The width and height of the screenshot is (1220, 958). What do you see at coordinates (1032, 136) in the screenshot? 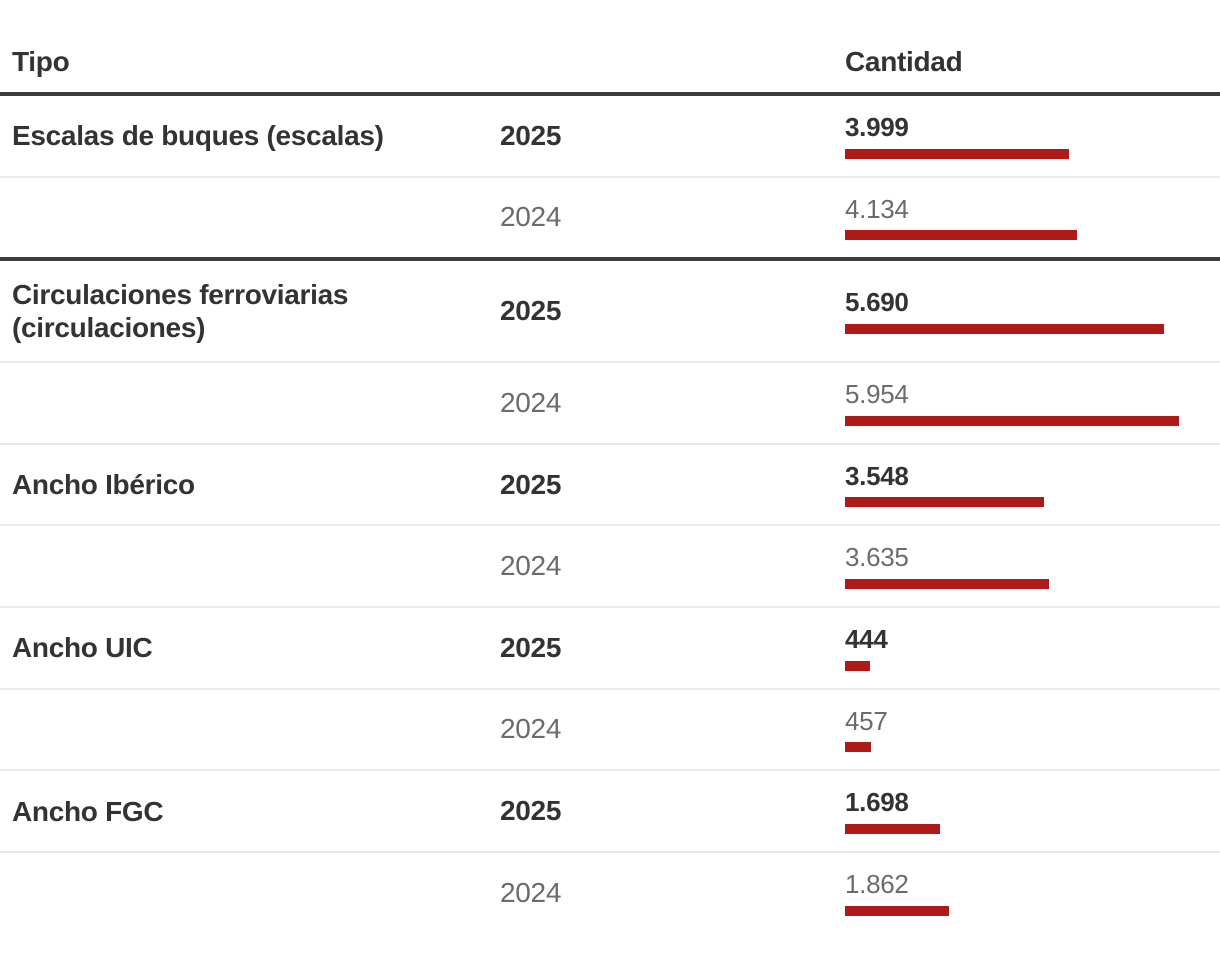
I see `value-cell: 3.999` at bounding box center [1032, 136].